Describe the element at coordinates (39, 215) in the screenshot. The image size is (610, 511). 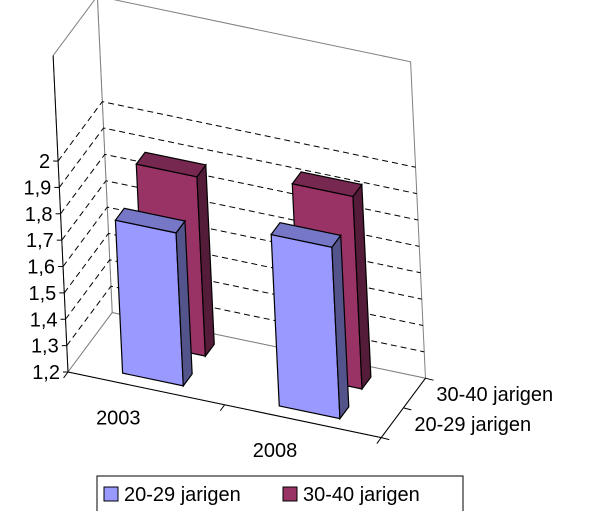
I see `y-tick-label: 1,8` at that location.